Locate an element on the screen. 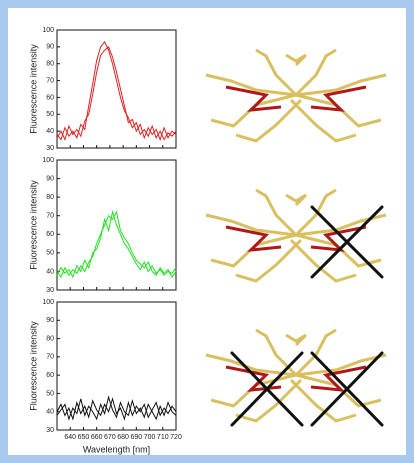  x-tick-label: 660 is located at coordinates (97, 437).